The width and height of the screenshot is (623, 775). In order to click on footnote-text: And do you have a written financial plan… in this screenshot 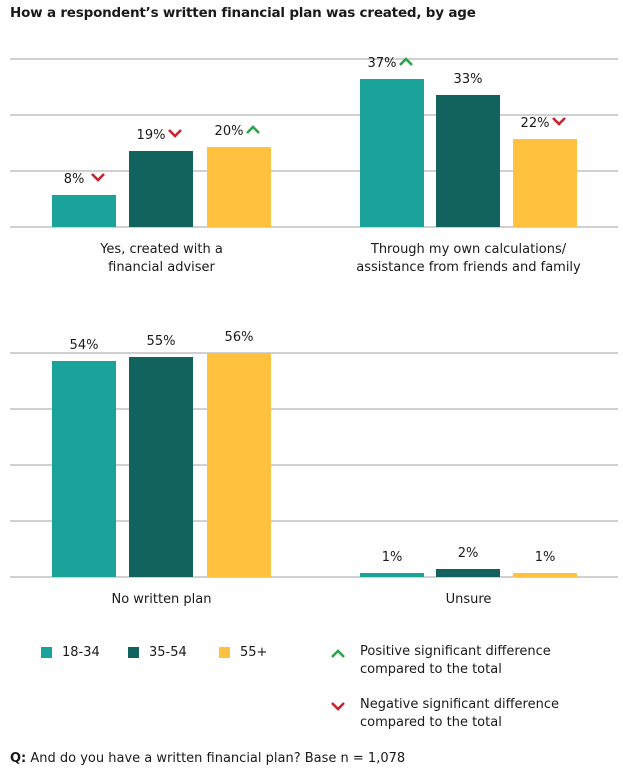, I will do `click(216, 758)`.